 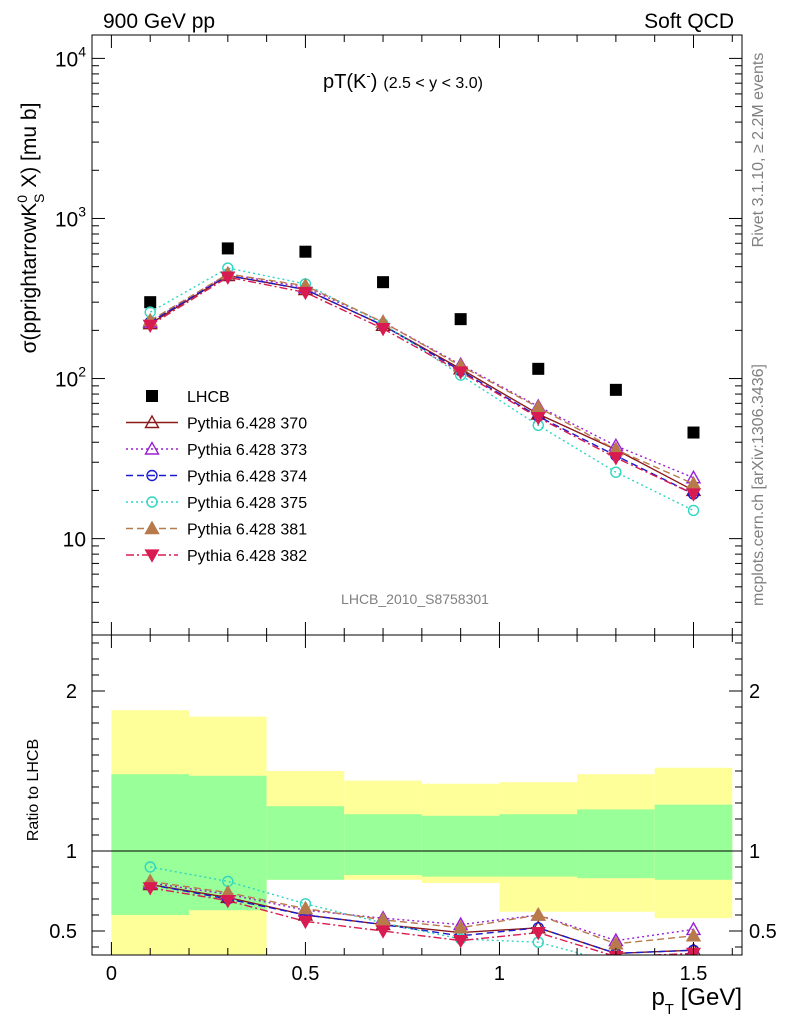 I want to click on ratio-series-group, so click(x=422, y=914).